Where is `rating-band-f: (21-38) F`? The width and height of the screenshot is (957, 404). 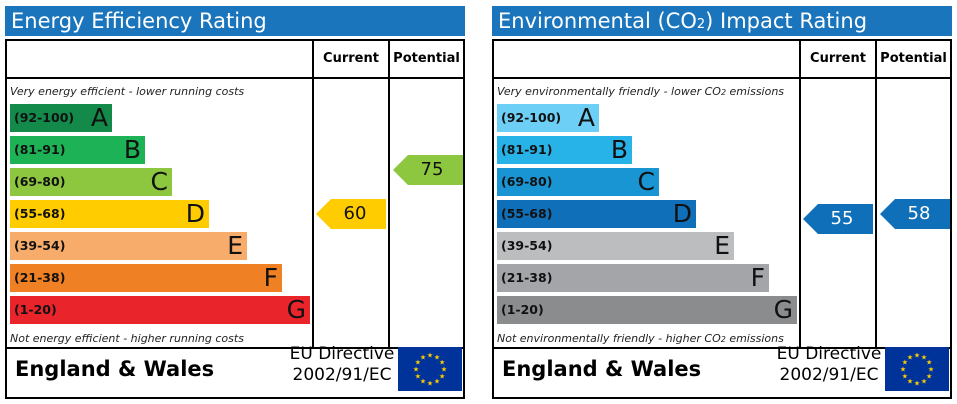
rating-band-f: (21-38) F is located at coordinates (633, 277).